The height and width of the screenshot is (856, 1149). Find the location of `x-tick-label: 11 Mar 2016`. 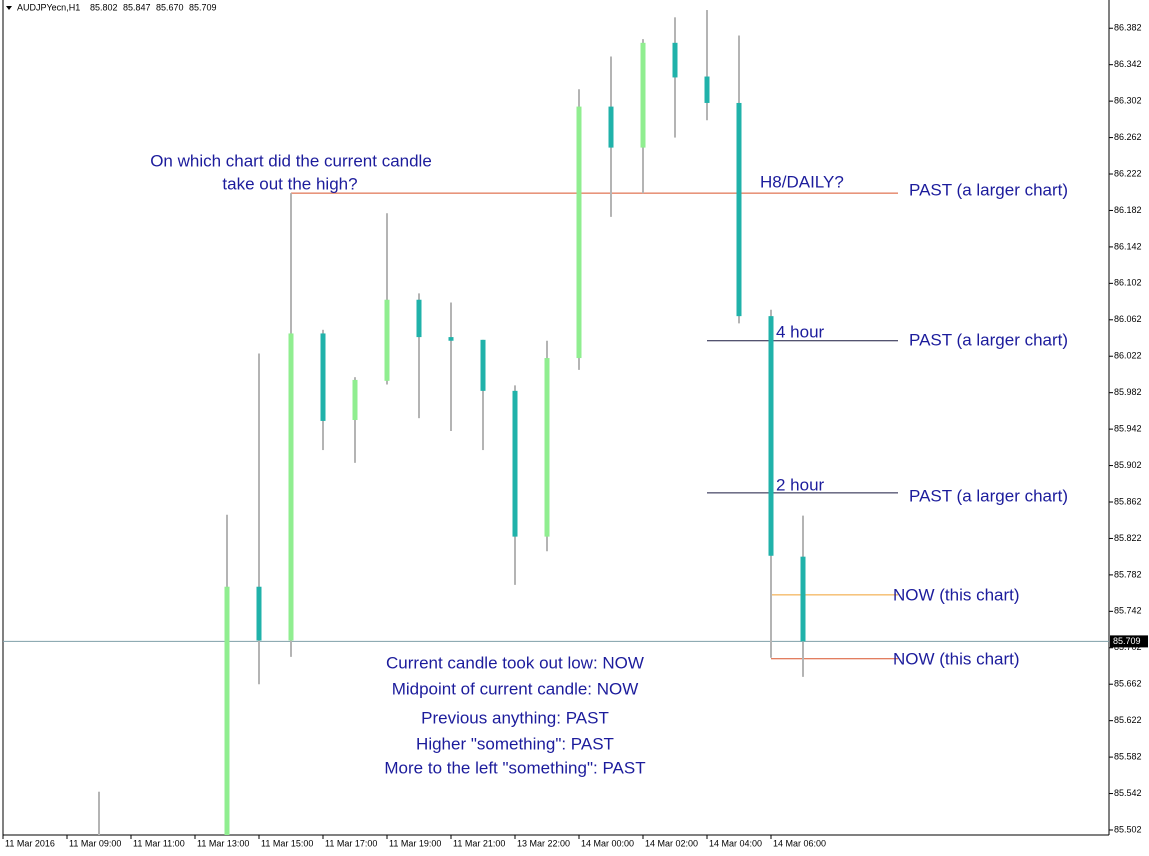

x-tick-label: 11 Mar 2016 is located at coordinates (30, 843).